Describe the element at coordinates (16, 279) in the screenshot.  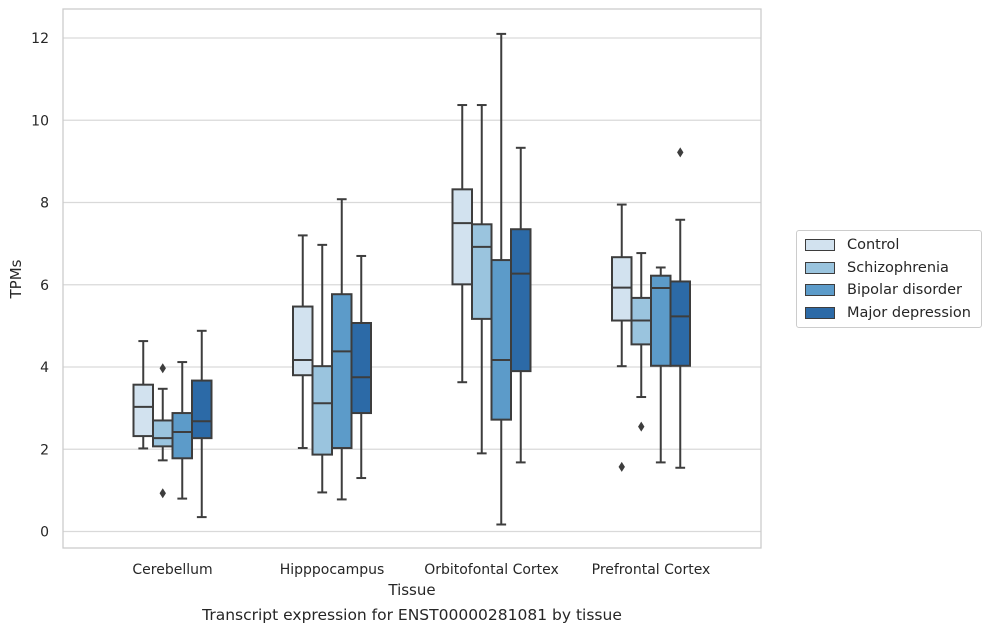
I see `y-axis-label: TPMs` at that location.